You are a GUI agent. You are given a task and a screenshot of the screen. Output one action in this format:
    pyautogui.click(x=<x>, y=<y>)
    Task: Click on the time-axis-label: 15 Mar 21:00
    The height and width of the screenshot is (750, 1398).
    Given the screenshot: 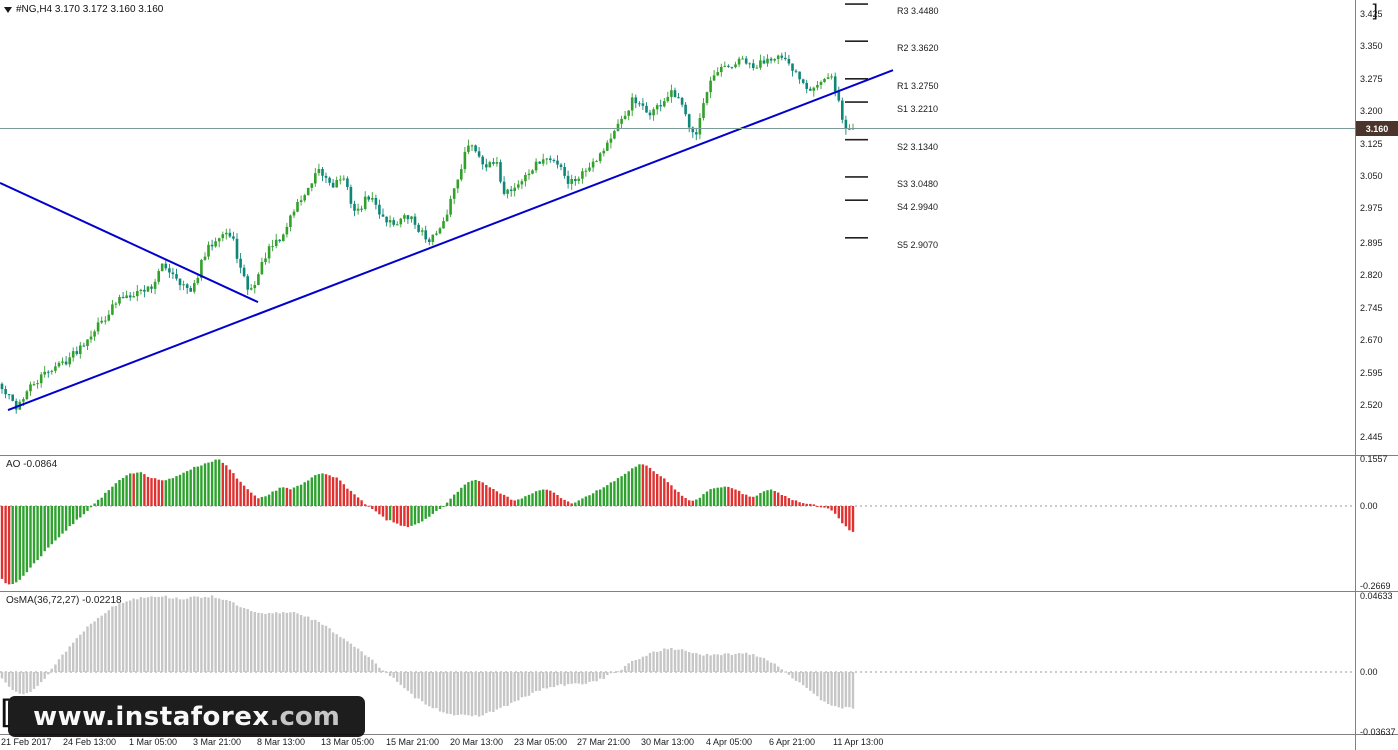 What is the action you would take?
    pyautogui.click(x=413, y=742)
    